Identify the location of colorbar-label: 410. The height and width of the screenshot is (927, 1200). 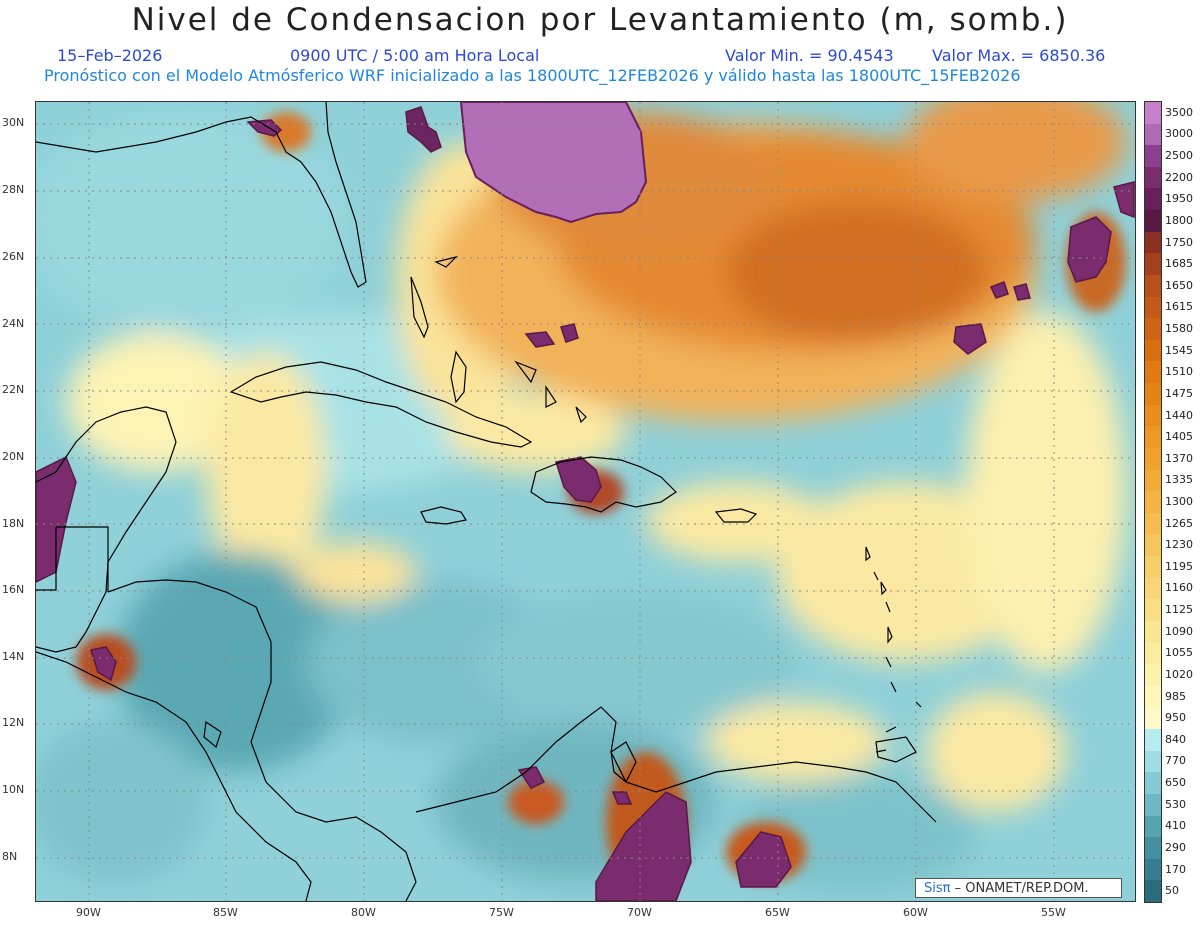
(1175, 826).